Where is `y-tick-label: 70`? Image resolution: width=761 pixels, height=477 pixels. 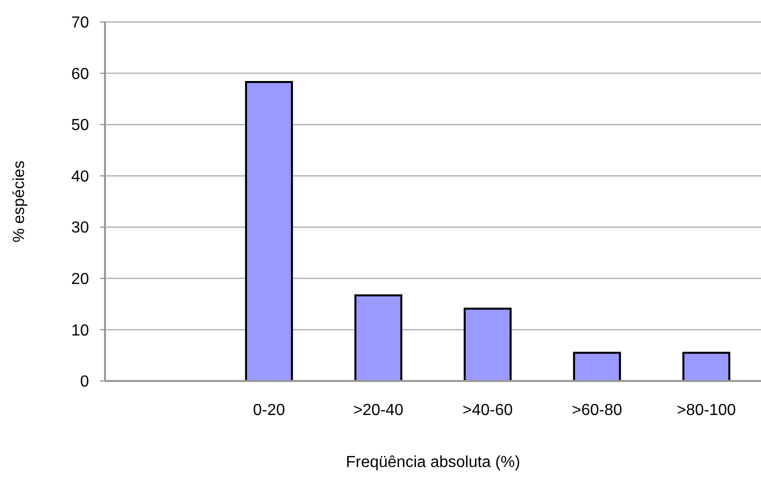 y-tick-label: 70 is located at coordinates (80, 23).